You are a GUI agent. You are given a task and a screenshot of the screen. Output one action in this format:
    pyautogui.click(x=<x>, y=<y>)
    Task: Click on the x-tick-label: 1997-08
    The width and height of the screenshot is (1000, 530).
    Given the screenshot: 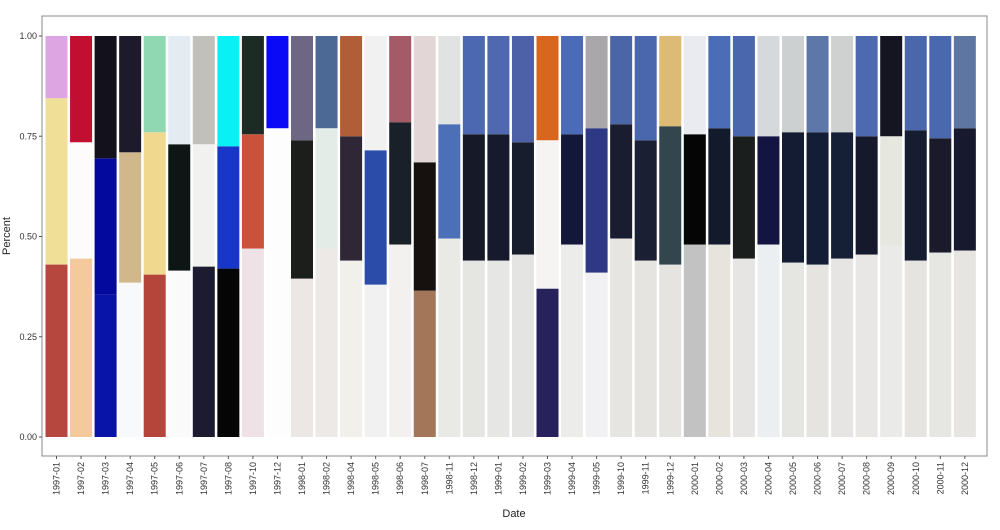 What is the action you would take?
    pyautogui.click(x=228, y=478)
    